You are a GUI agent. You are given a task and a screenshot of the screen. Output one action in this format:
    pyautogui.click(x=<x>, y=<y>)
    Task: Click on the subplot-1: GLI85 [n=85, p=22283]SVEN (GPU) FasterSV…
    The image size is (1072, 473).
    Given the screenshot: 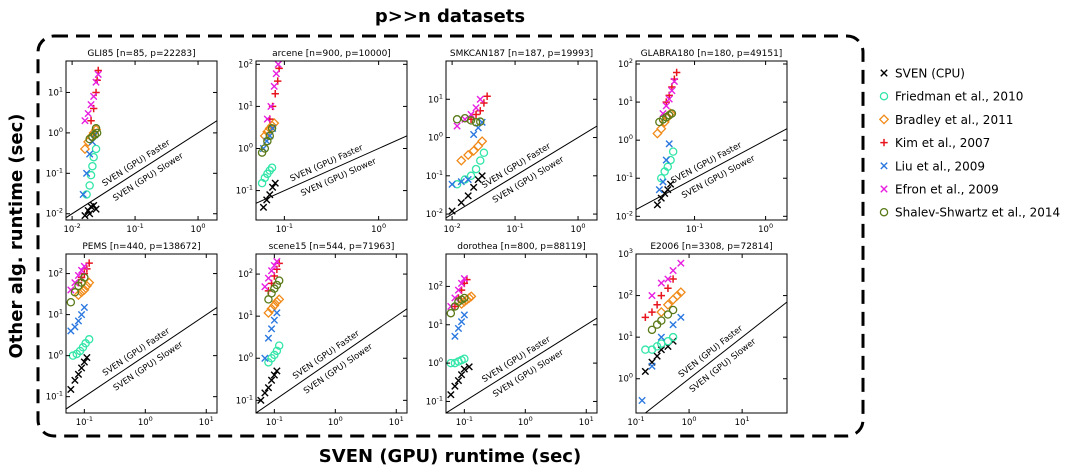 What is the action you would take?
    pyautogui.click(x=132, y=142)
    